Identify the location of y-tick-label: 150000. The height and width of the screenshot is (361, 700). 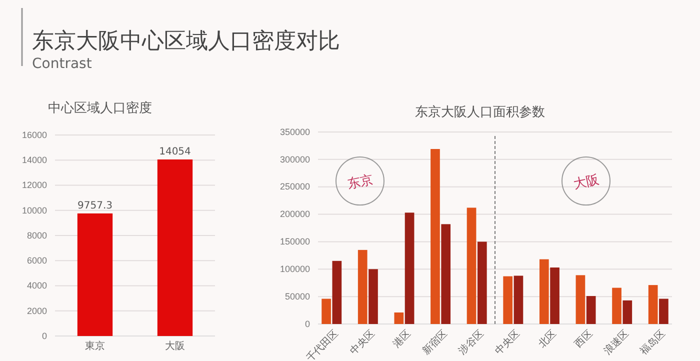
(295, 241).